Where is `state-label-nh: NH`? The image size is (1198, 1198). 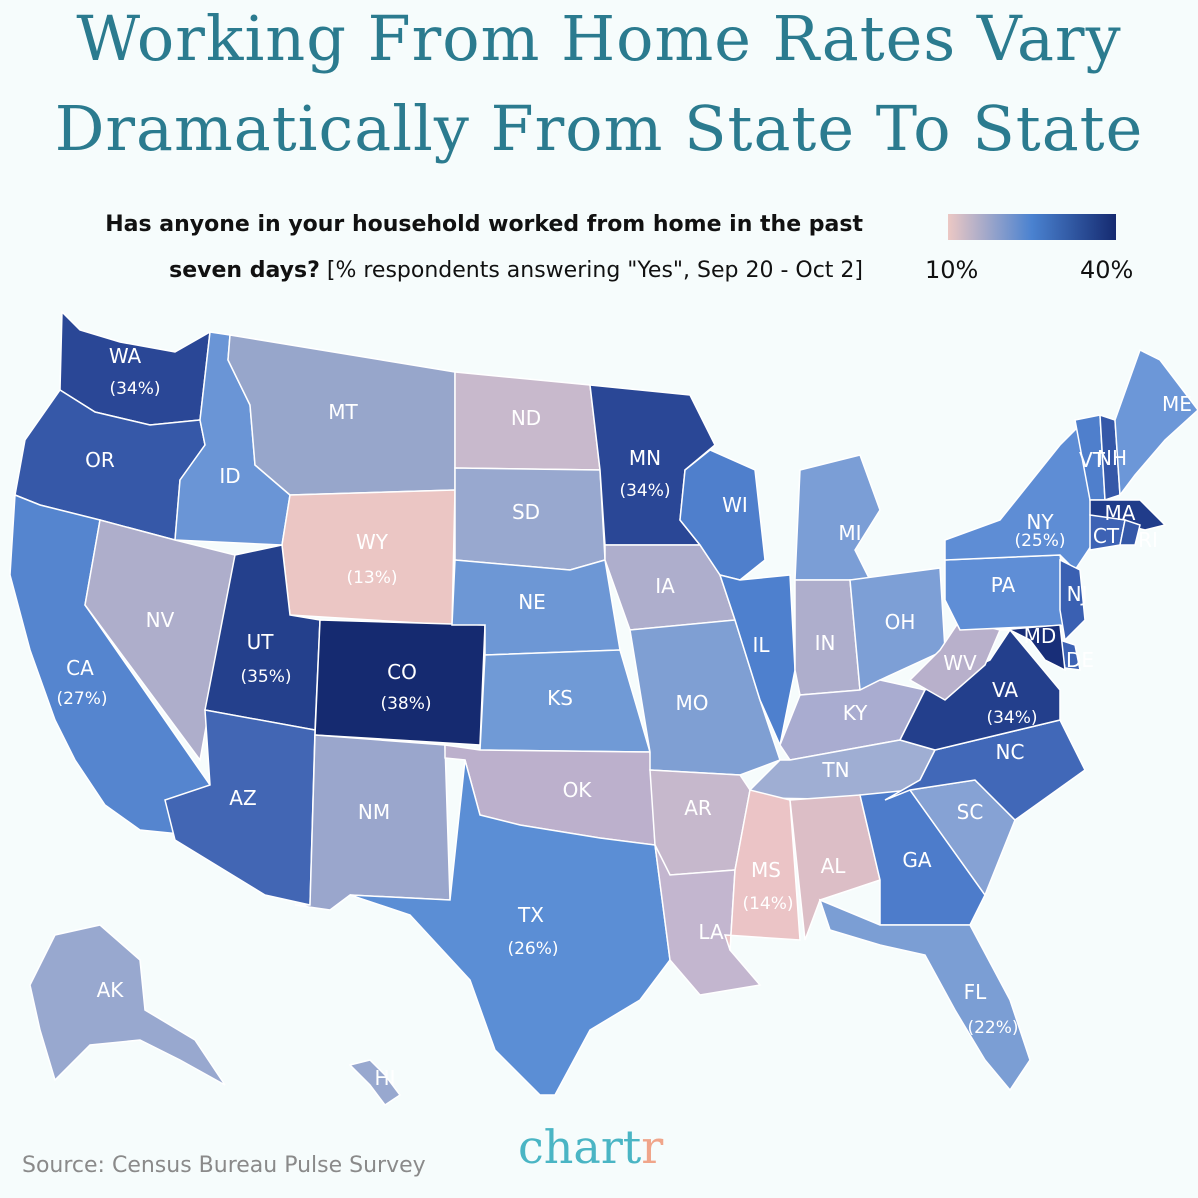
state-label-nh: NH is located at coordinates (1112, 458).